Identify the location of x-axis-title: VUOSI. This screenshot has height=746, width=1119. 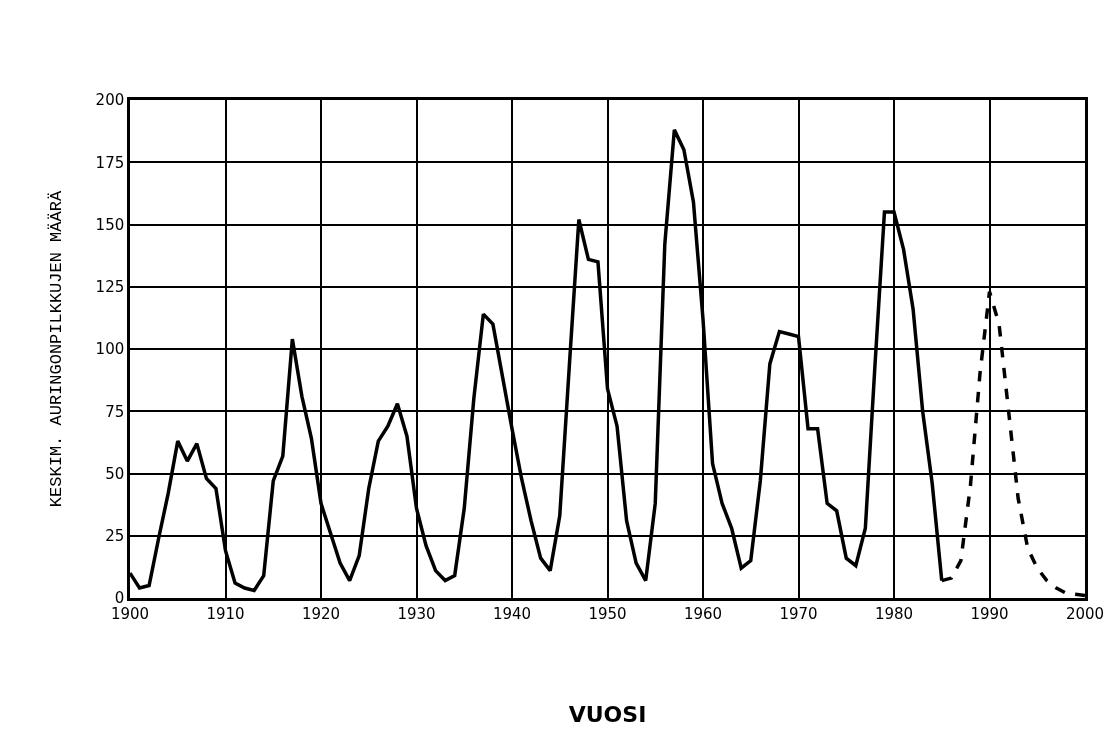
(607, 714).